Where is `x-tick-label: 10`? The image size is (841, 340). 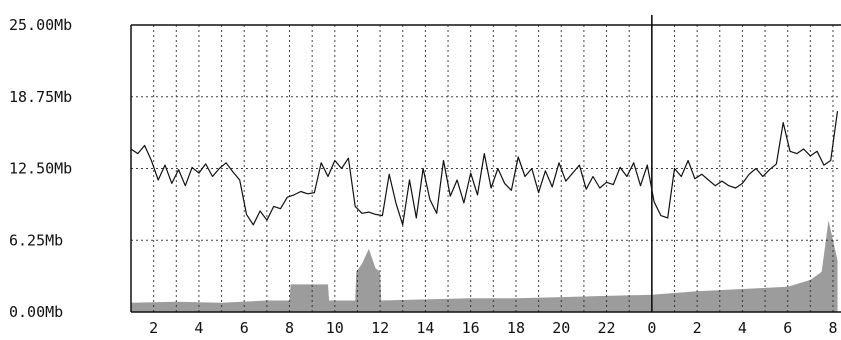 x-tick-label: 10 is located at coordinates (335, 328).